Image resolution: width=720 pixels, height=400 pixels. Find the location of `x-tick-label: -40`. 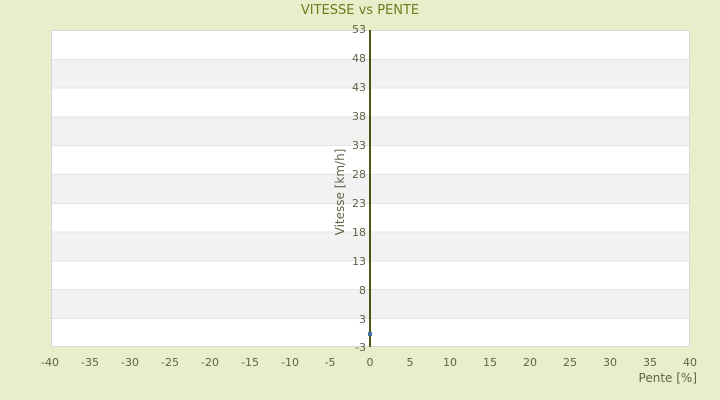

x-tick-label: -40 is located at coordinates (50, 362).